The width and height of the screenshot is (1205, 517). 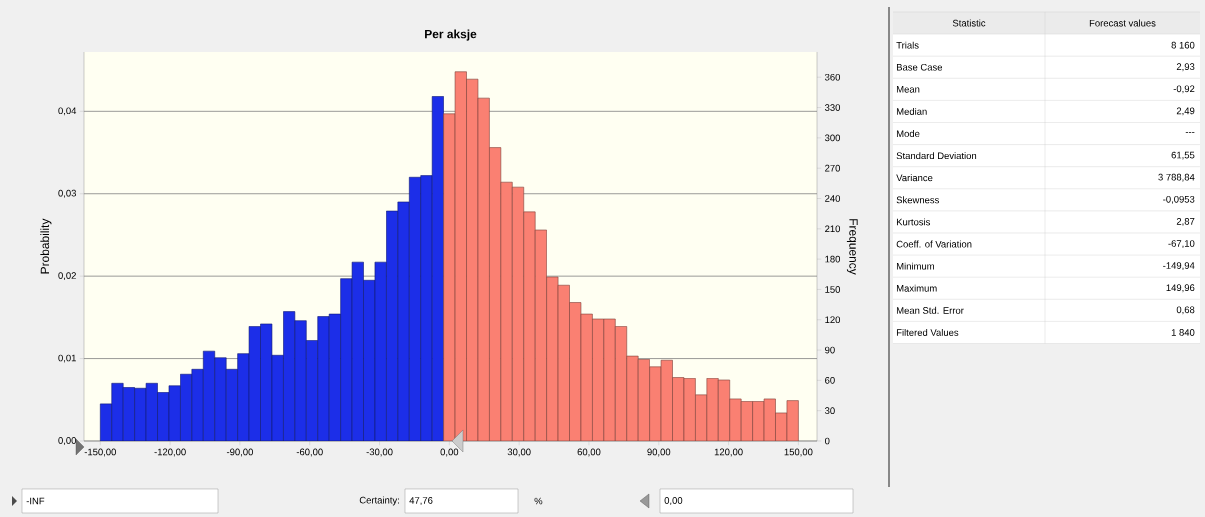 What do you see at coordinates (659, 452) in the screenshot?
I see `x-tick-label: 90,00` at bounding box center [659, 452].